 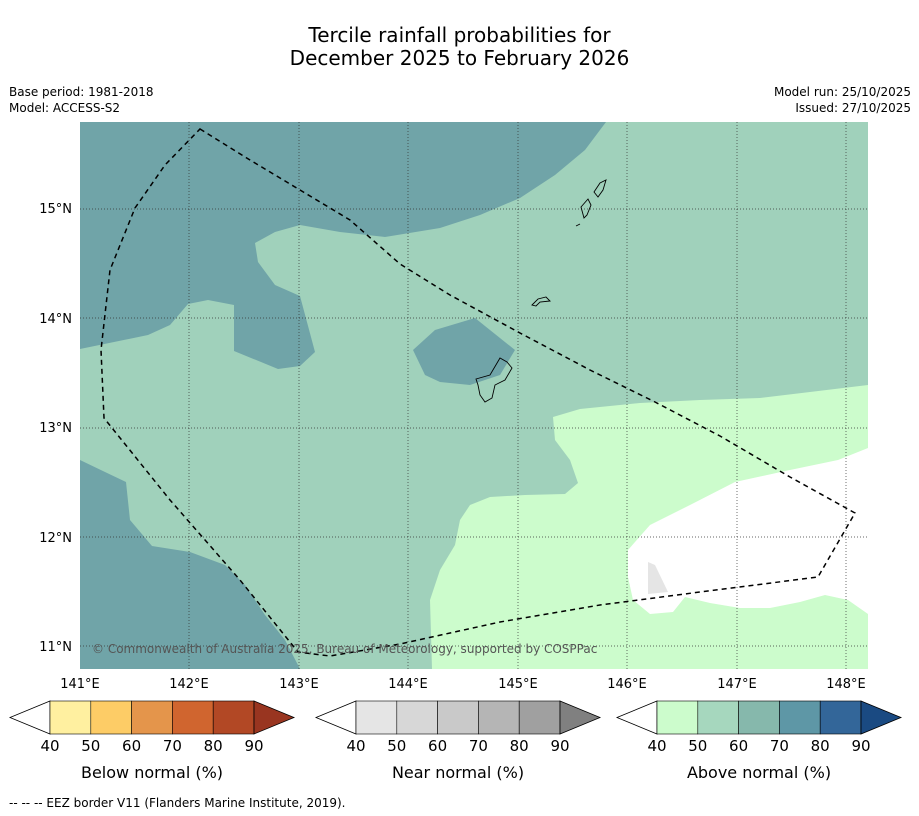 I want to click on chart-title-line1: Tercile rainfall probabilities for, so click(x=459, y=35).